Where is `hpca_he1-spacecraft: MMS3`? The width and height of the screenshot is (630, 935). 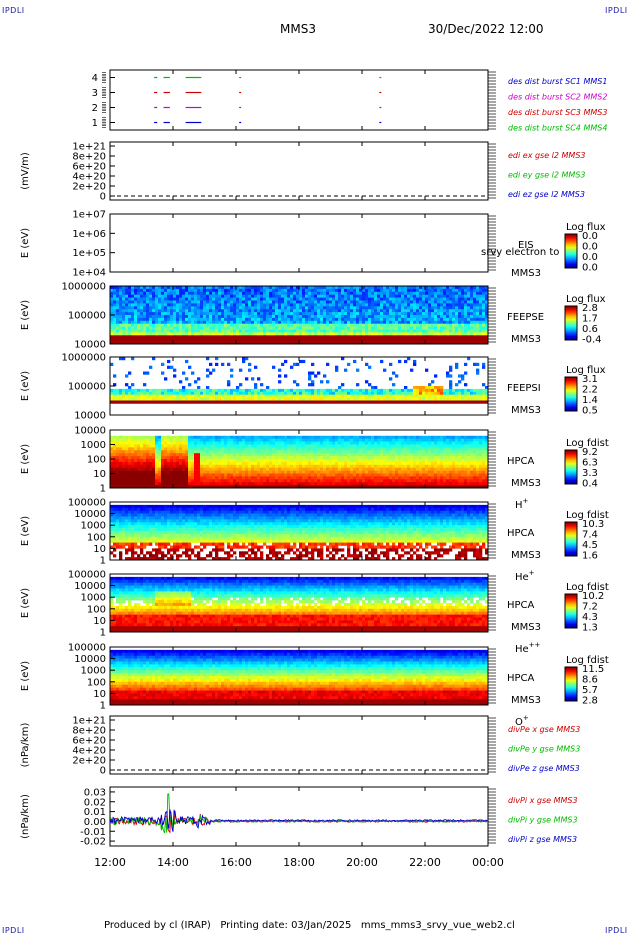
hpca_he1-spacecraft: MMS3 is located at coordinates (526, 555).